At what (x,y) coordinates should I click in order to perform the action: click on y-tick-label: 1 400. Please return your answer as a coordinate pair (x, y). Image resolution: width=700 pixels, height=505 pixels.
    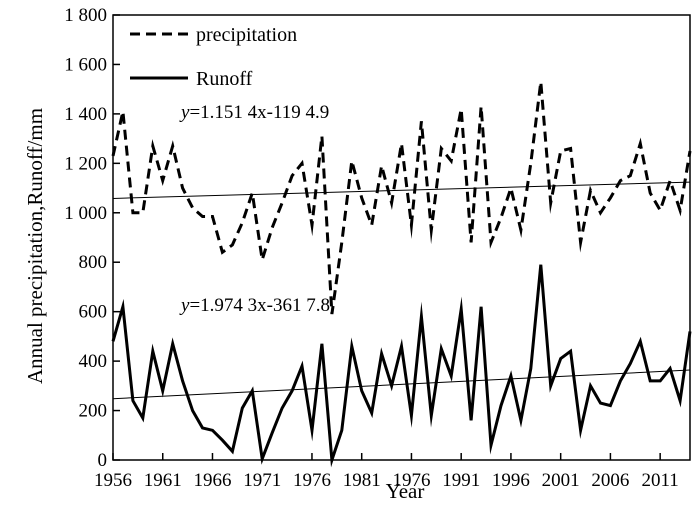
    Looking at the image, I should click on (85, 114).